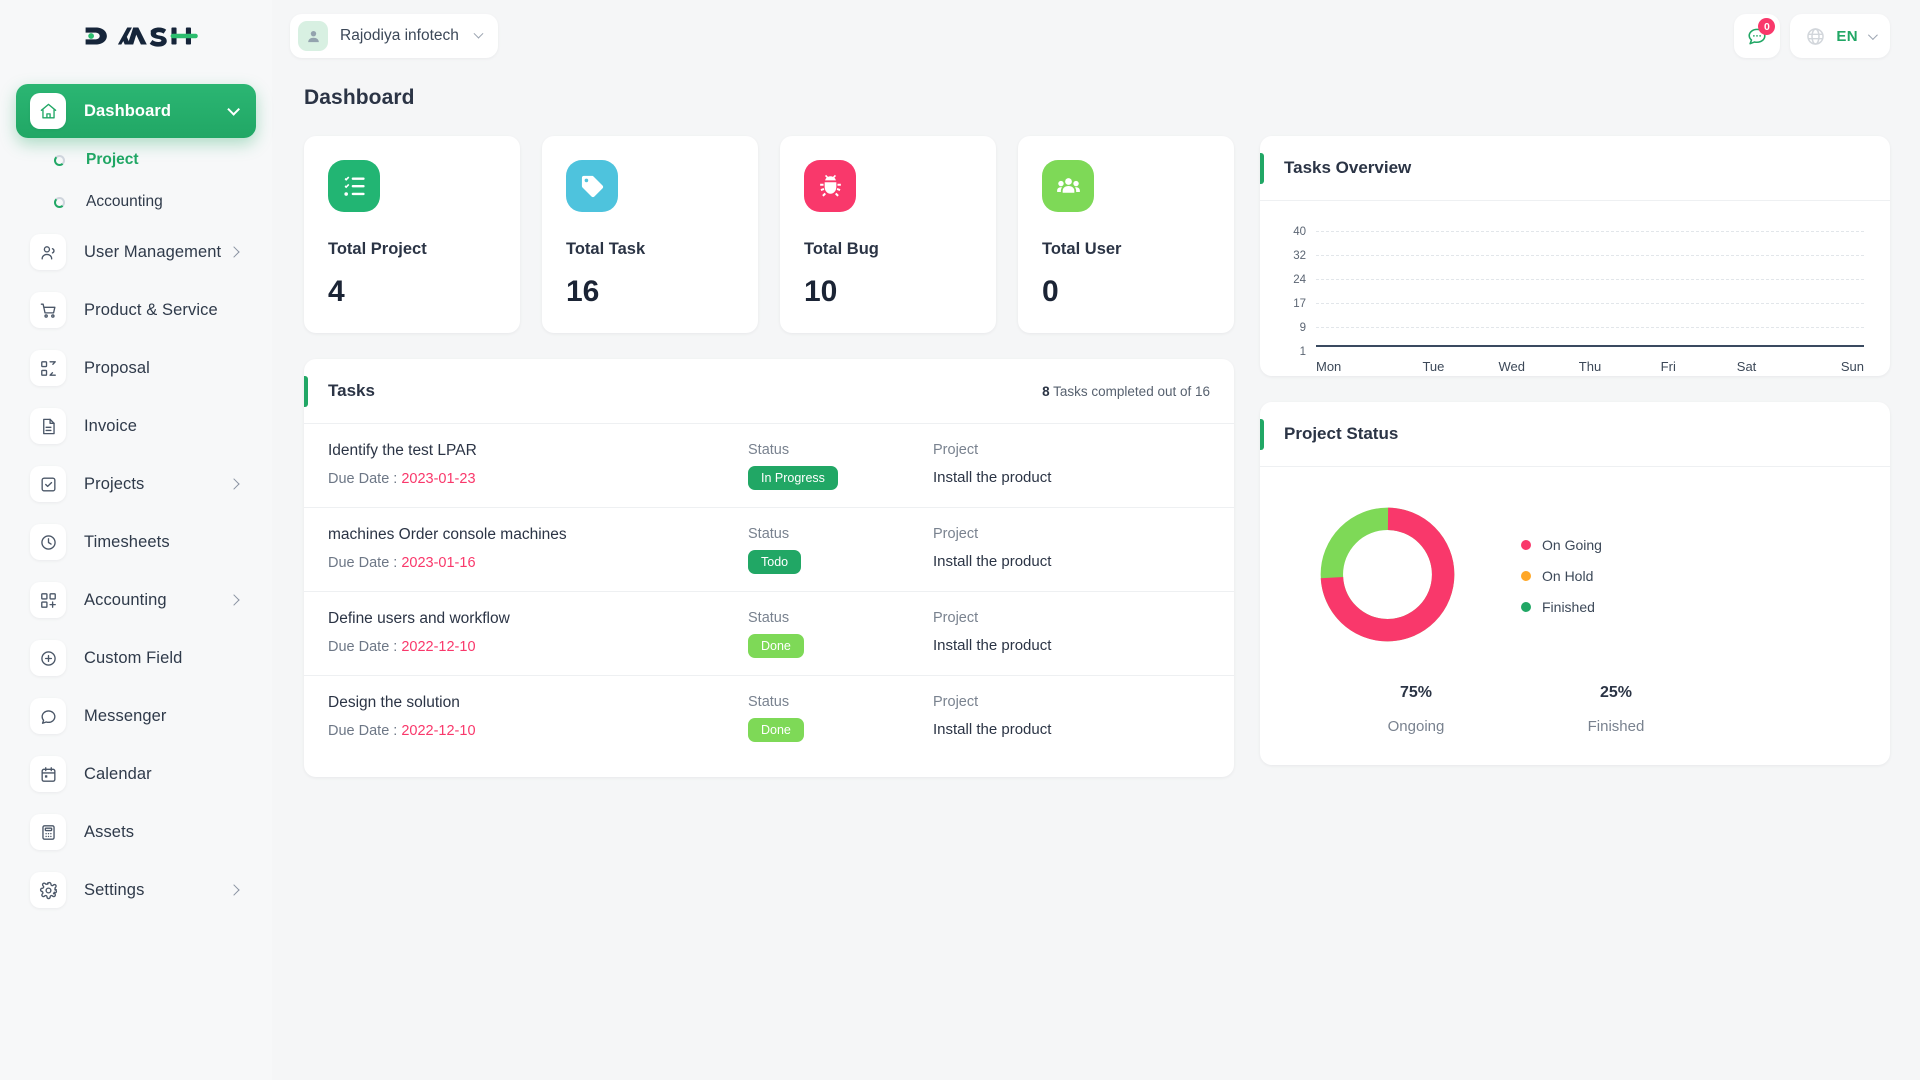 The image size is (1920, 1080). I want to click on chevron-right-icon, so click(234, 890).